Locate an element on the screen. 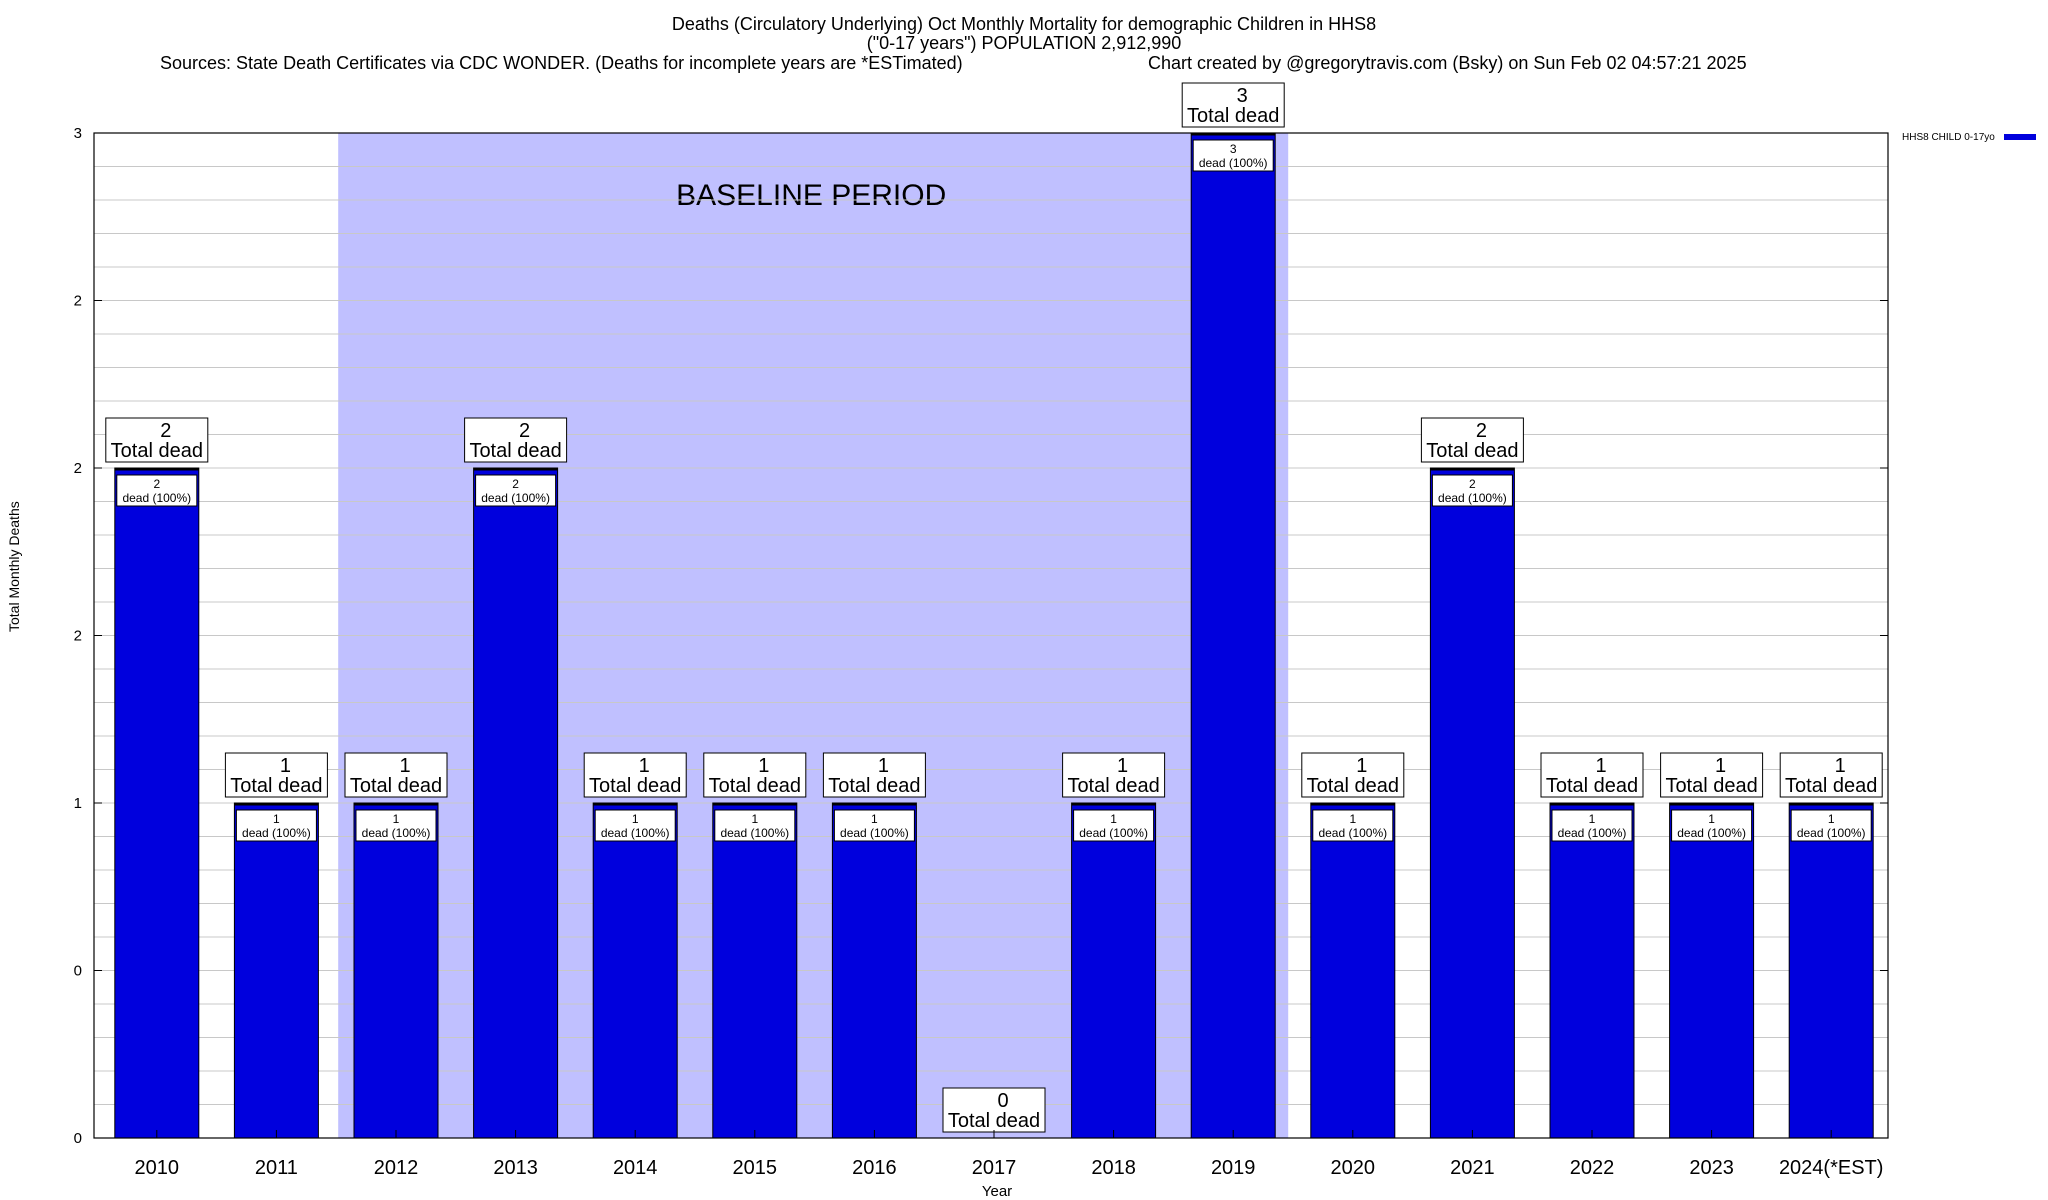 This screenshot has width=2048, height=1200. x-tick-label: 2022 is located at coordinates (1592, 1168).